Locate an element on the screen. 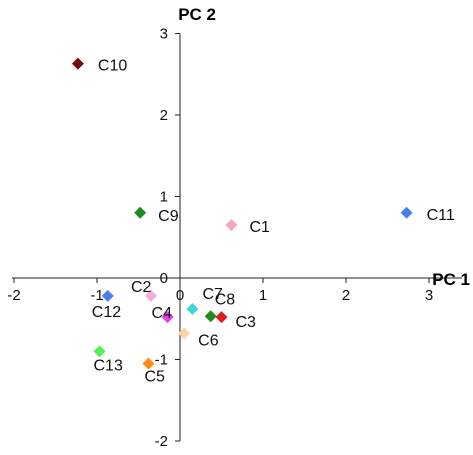 The width and height of the screenshot is (473, 455). data-point-c4 is located at coordinates (167, 317).